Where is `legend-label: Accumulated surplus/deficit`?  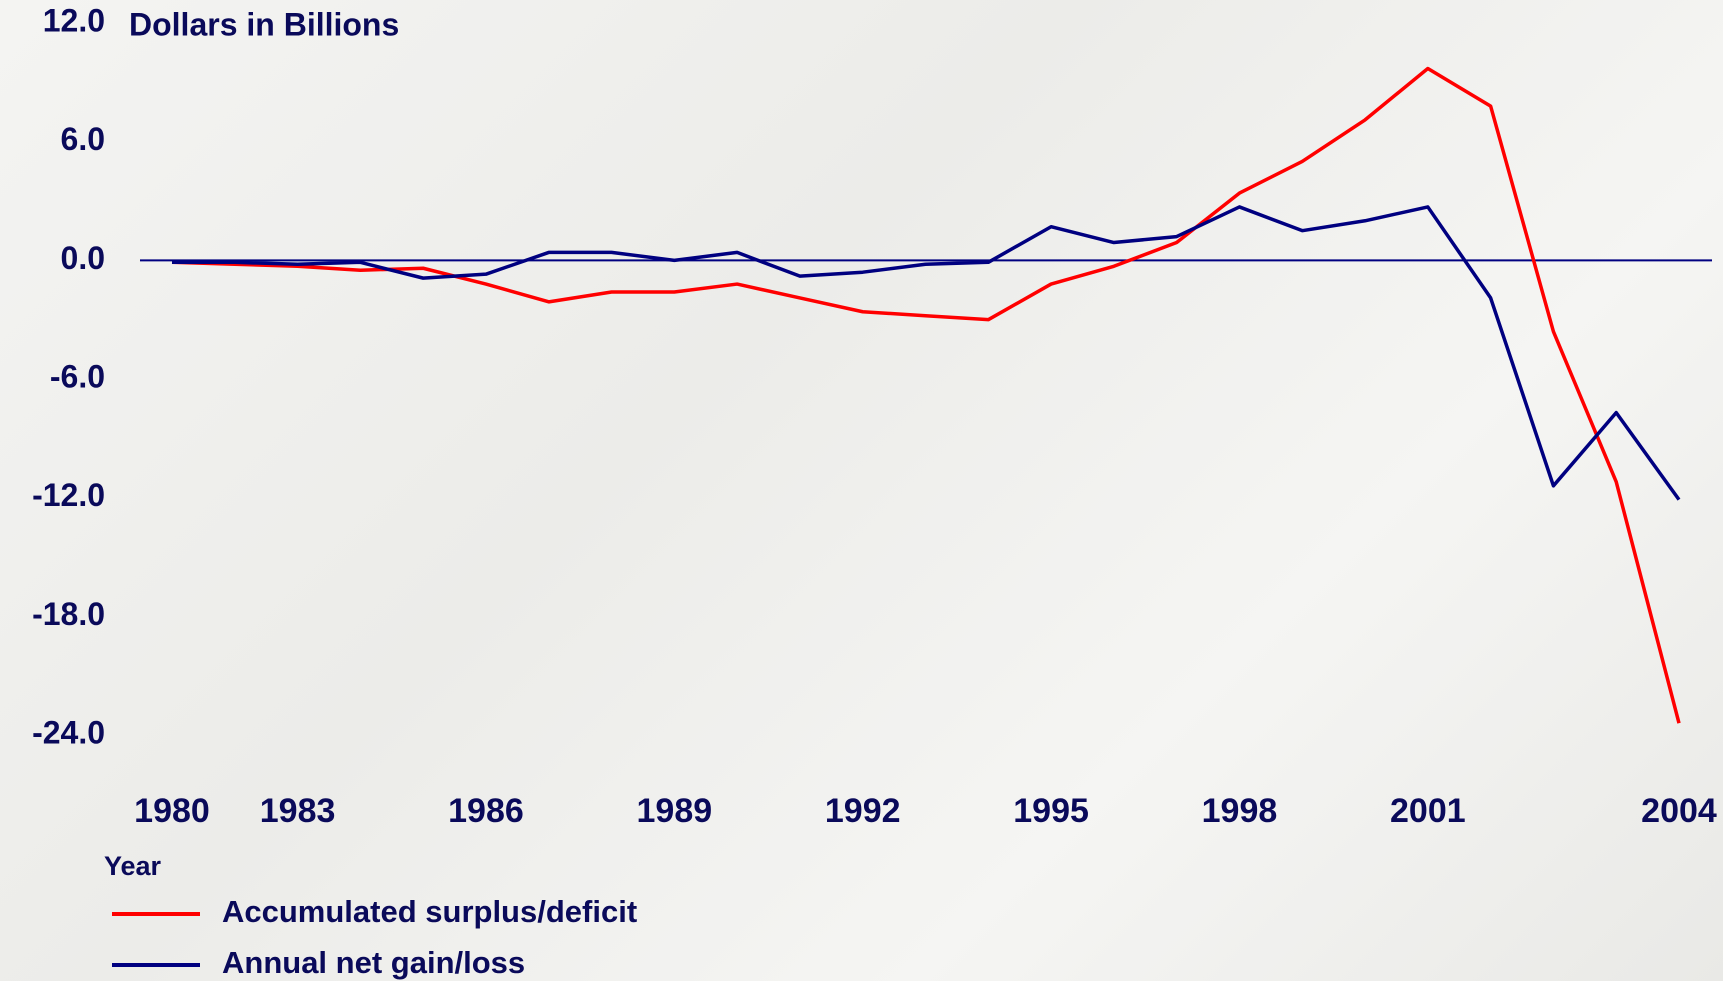 legend-label: Accumulated surplus/deficit is located at coordinates (429, 911).